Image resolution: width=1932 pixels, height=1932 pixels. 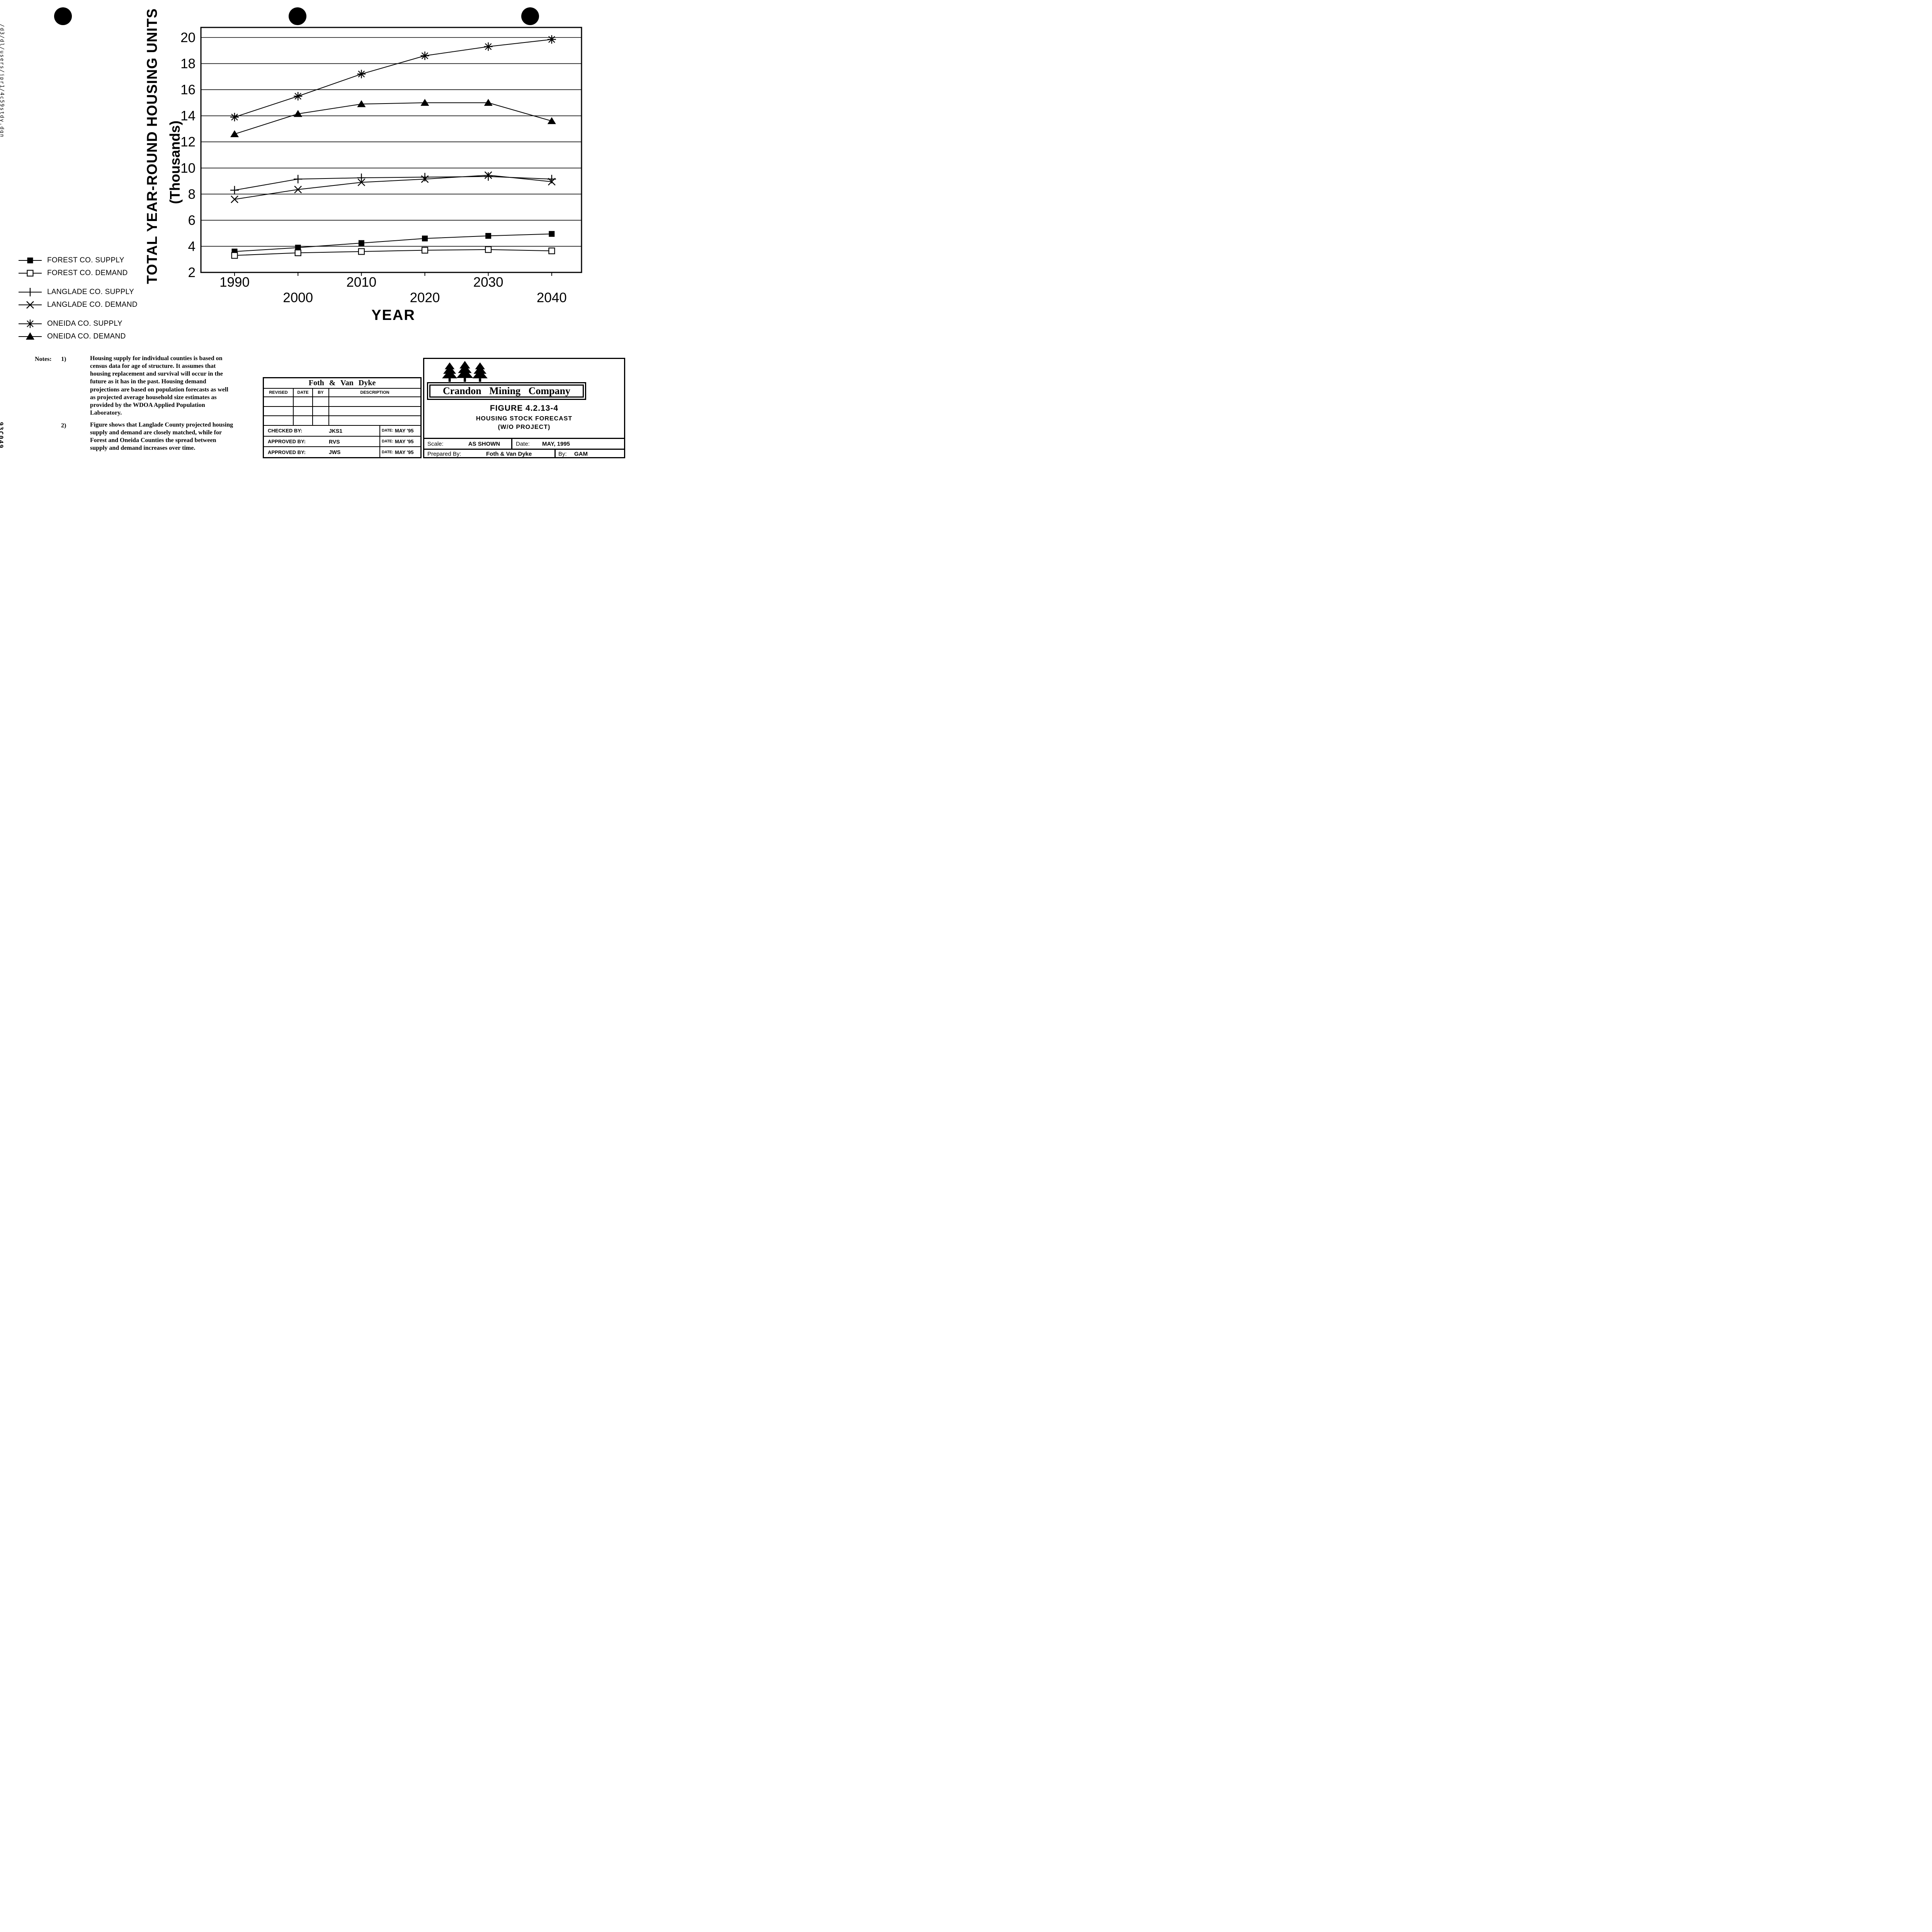 I want to click on date-label: Date:, so click(x=523, y=443).